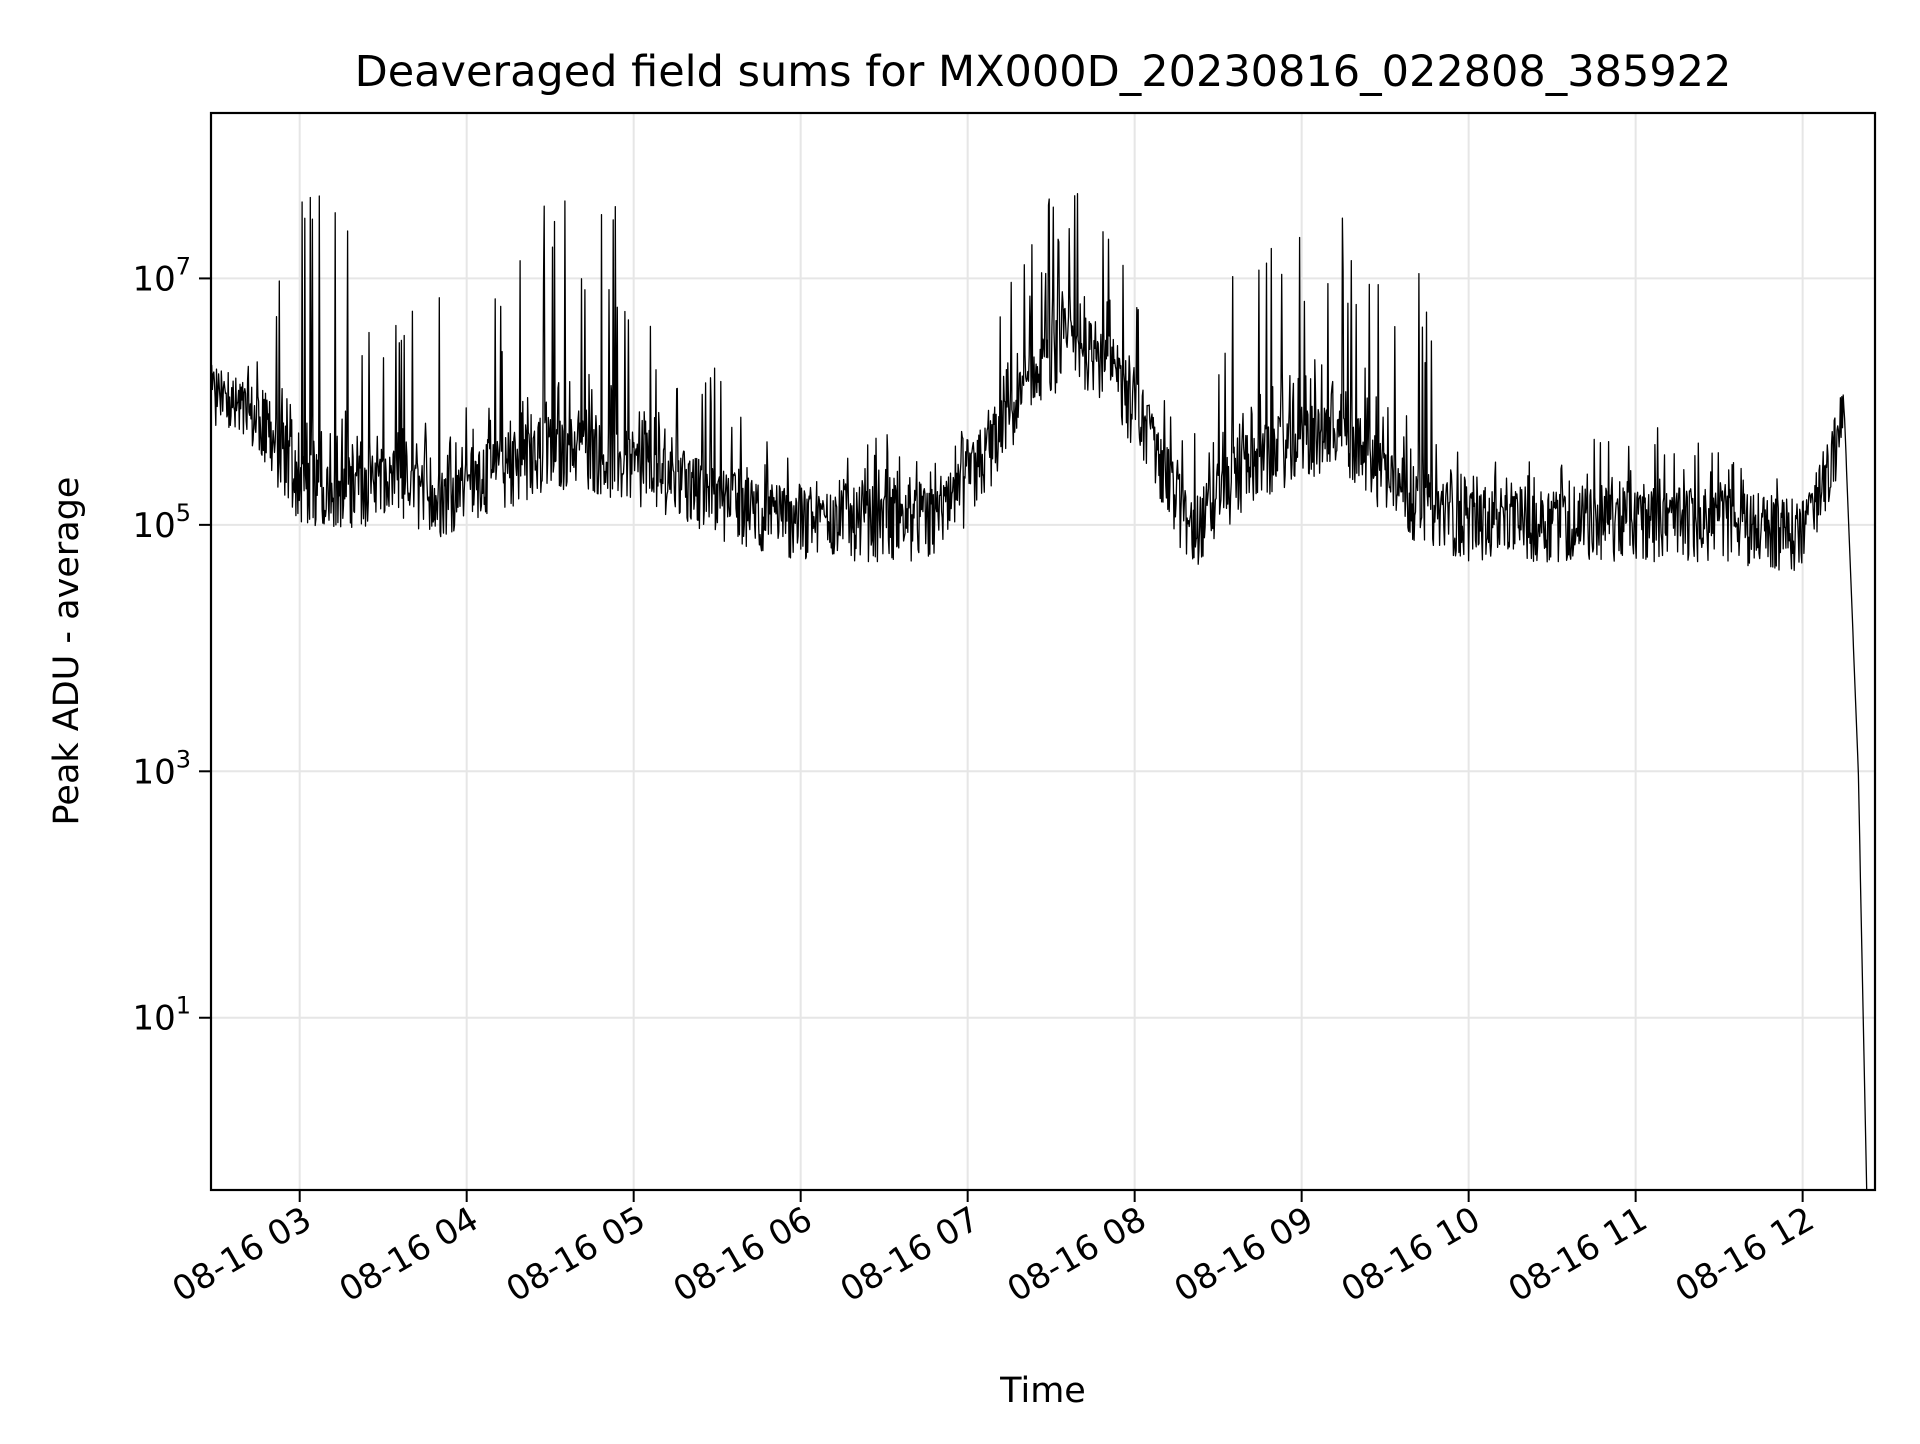  I want to click on y-tick-label: 10³, so click(161, 768).